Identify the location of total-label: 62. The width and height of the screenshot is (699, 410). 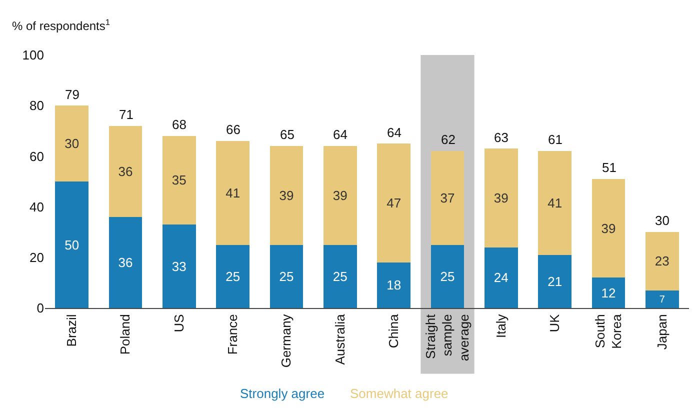
(448, 139).